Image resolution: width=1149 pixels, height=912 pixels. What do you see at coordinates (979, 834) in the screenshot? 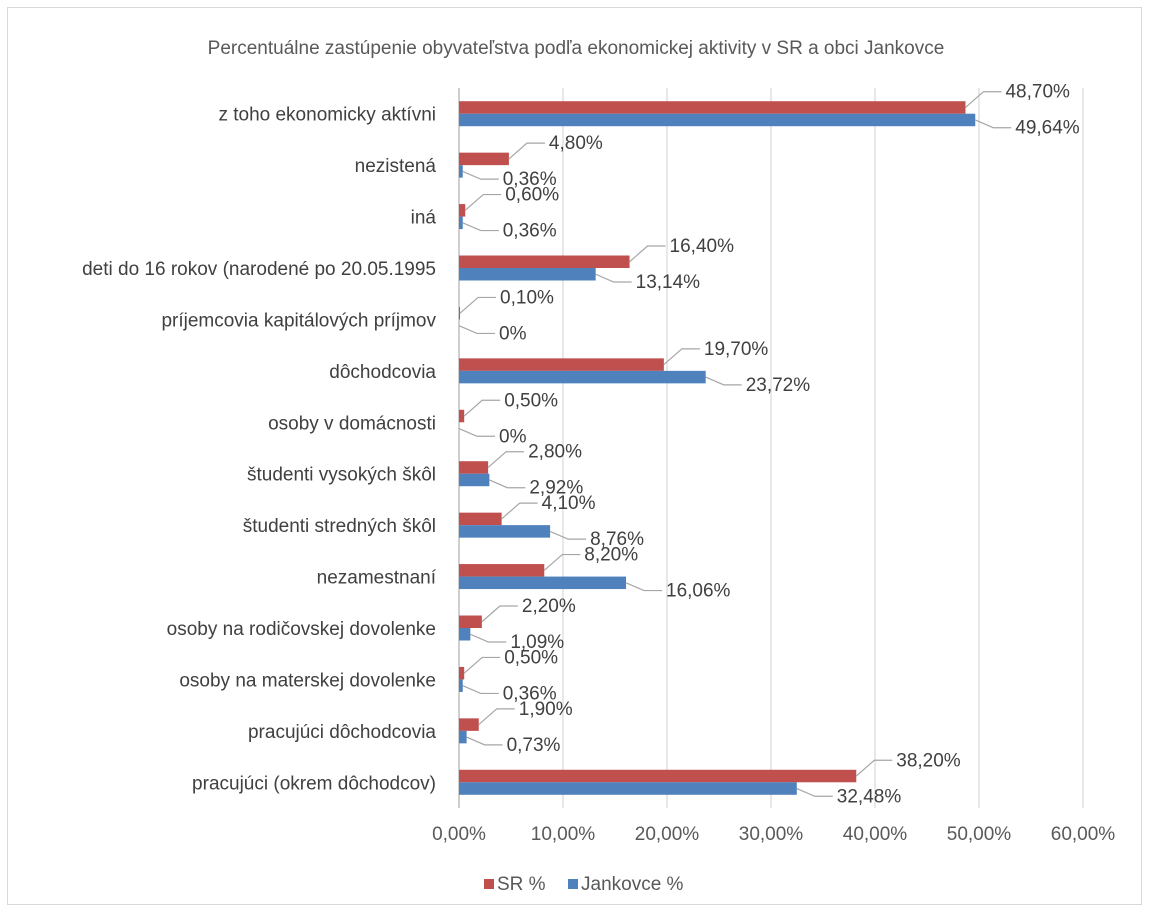
I see `x-tick-label: 50,00%` at bounding box center [979, 834].